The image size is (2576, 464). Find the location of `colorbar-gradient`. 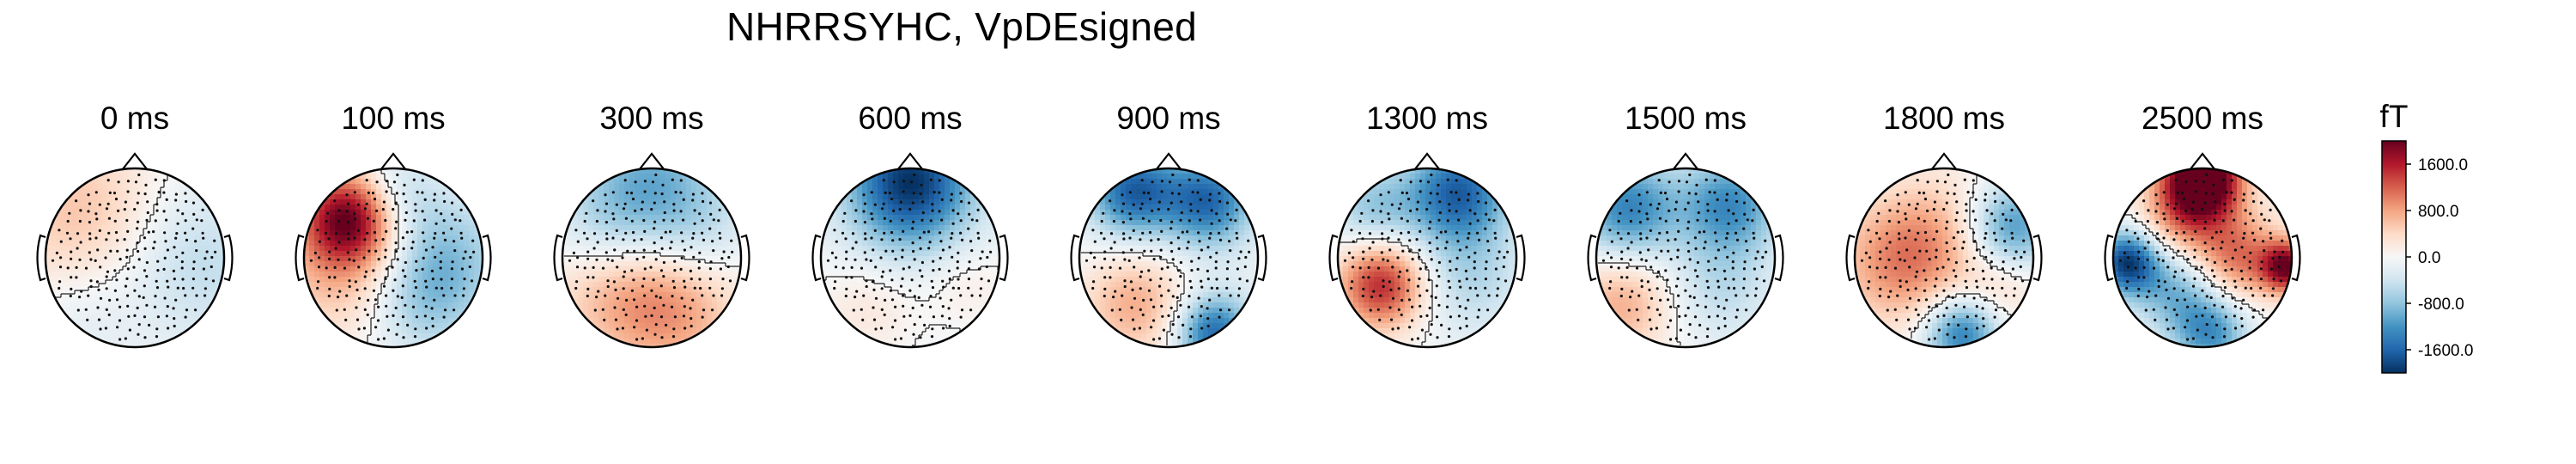

colorbar-gradient is located at coordinates (2394, 257).